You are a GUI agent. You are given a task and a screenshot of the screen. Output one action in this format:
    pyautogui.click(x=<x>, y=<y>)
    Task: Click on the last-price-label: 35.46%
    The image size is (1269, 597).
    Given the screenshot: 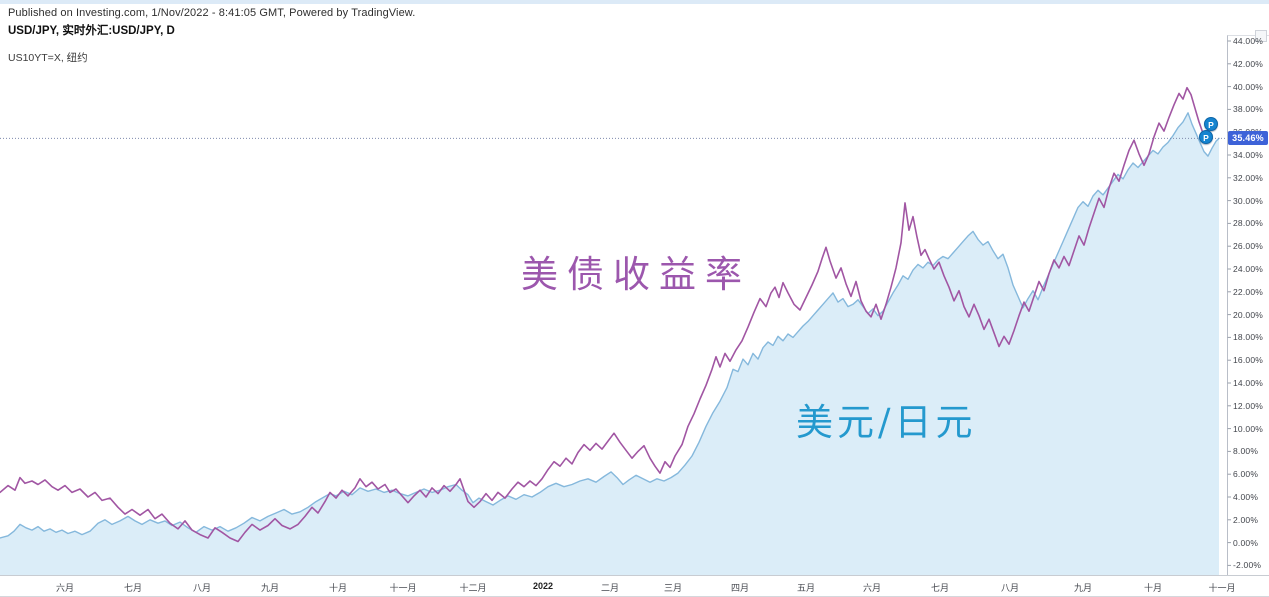 What is the action you would take?
    pyautogui.click(x=1248, y=138)
    